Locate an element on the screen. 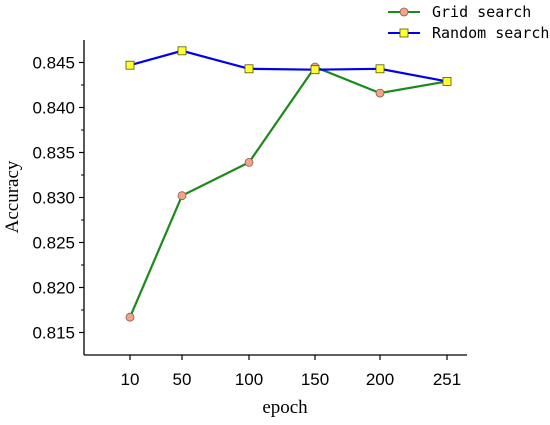  x-tick-label-0: 10 is located at coordinates (130, 379).